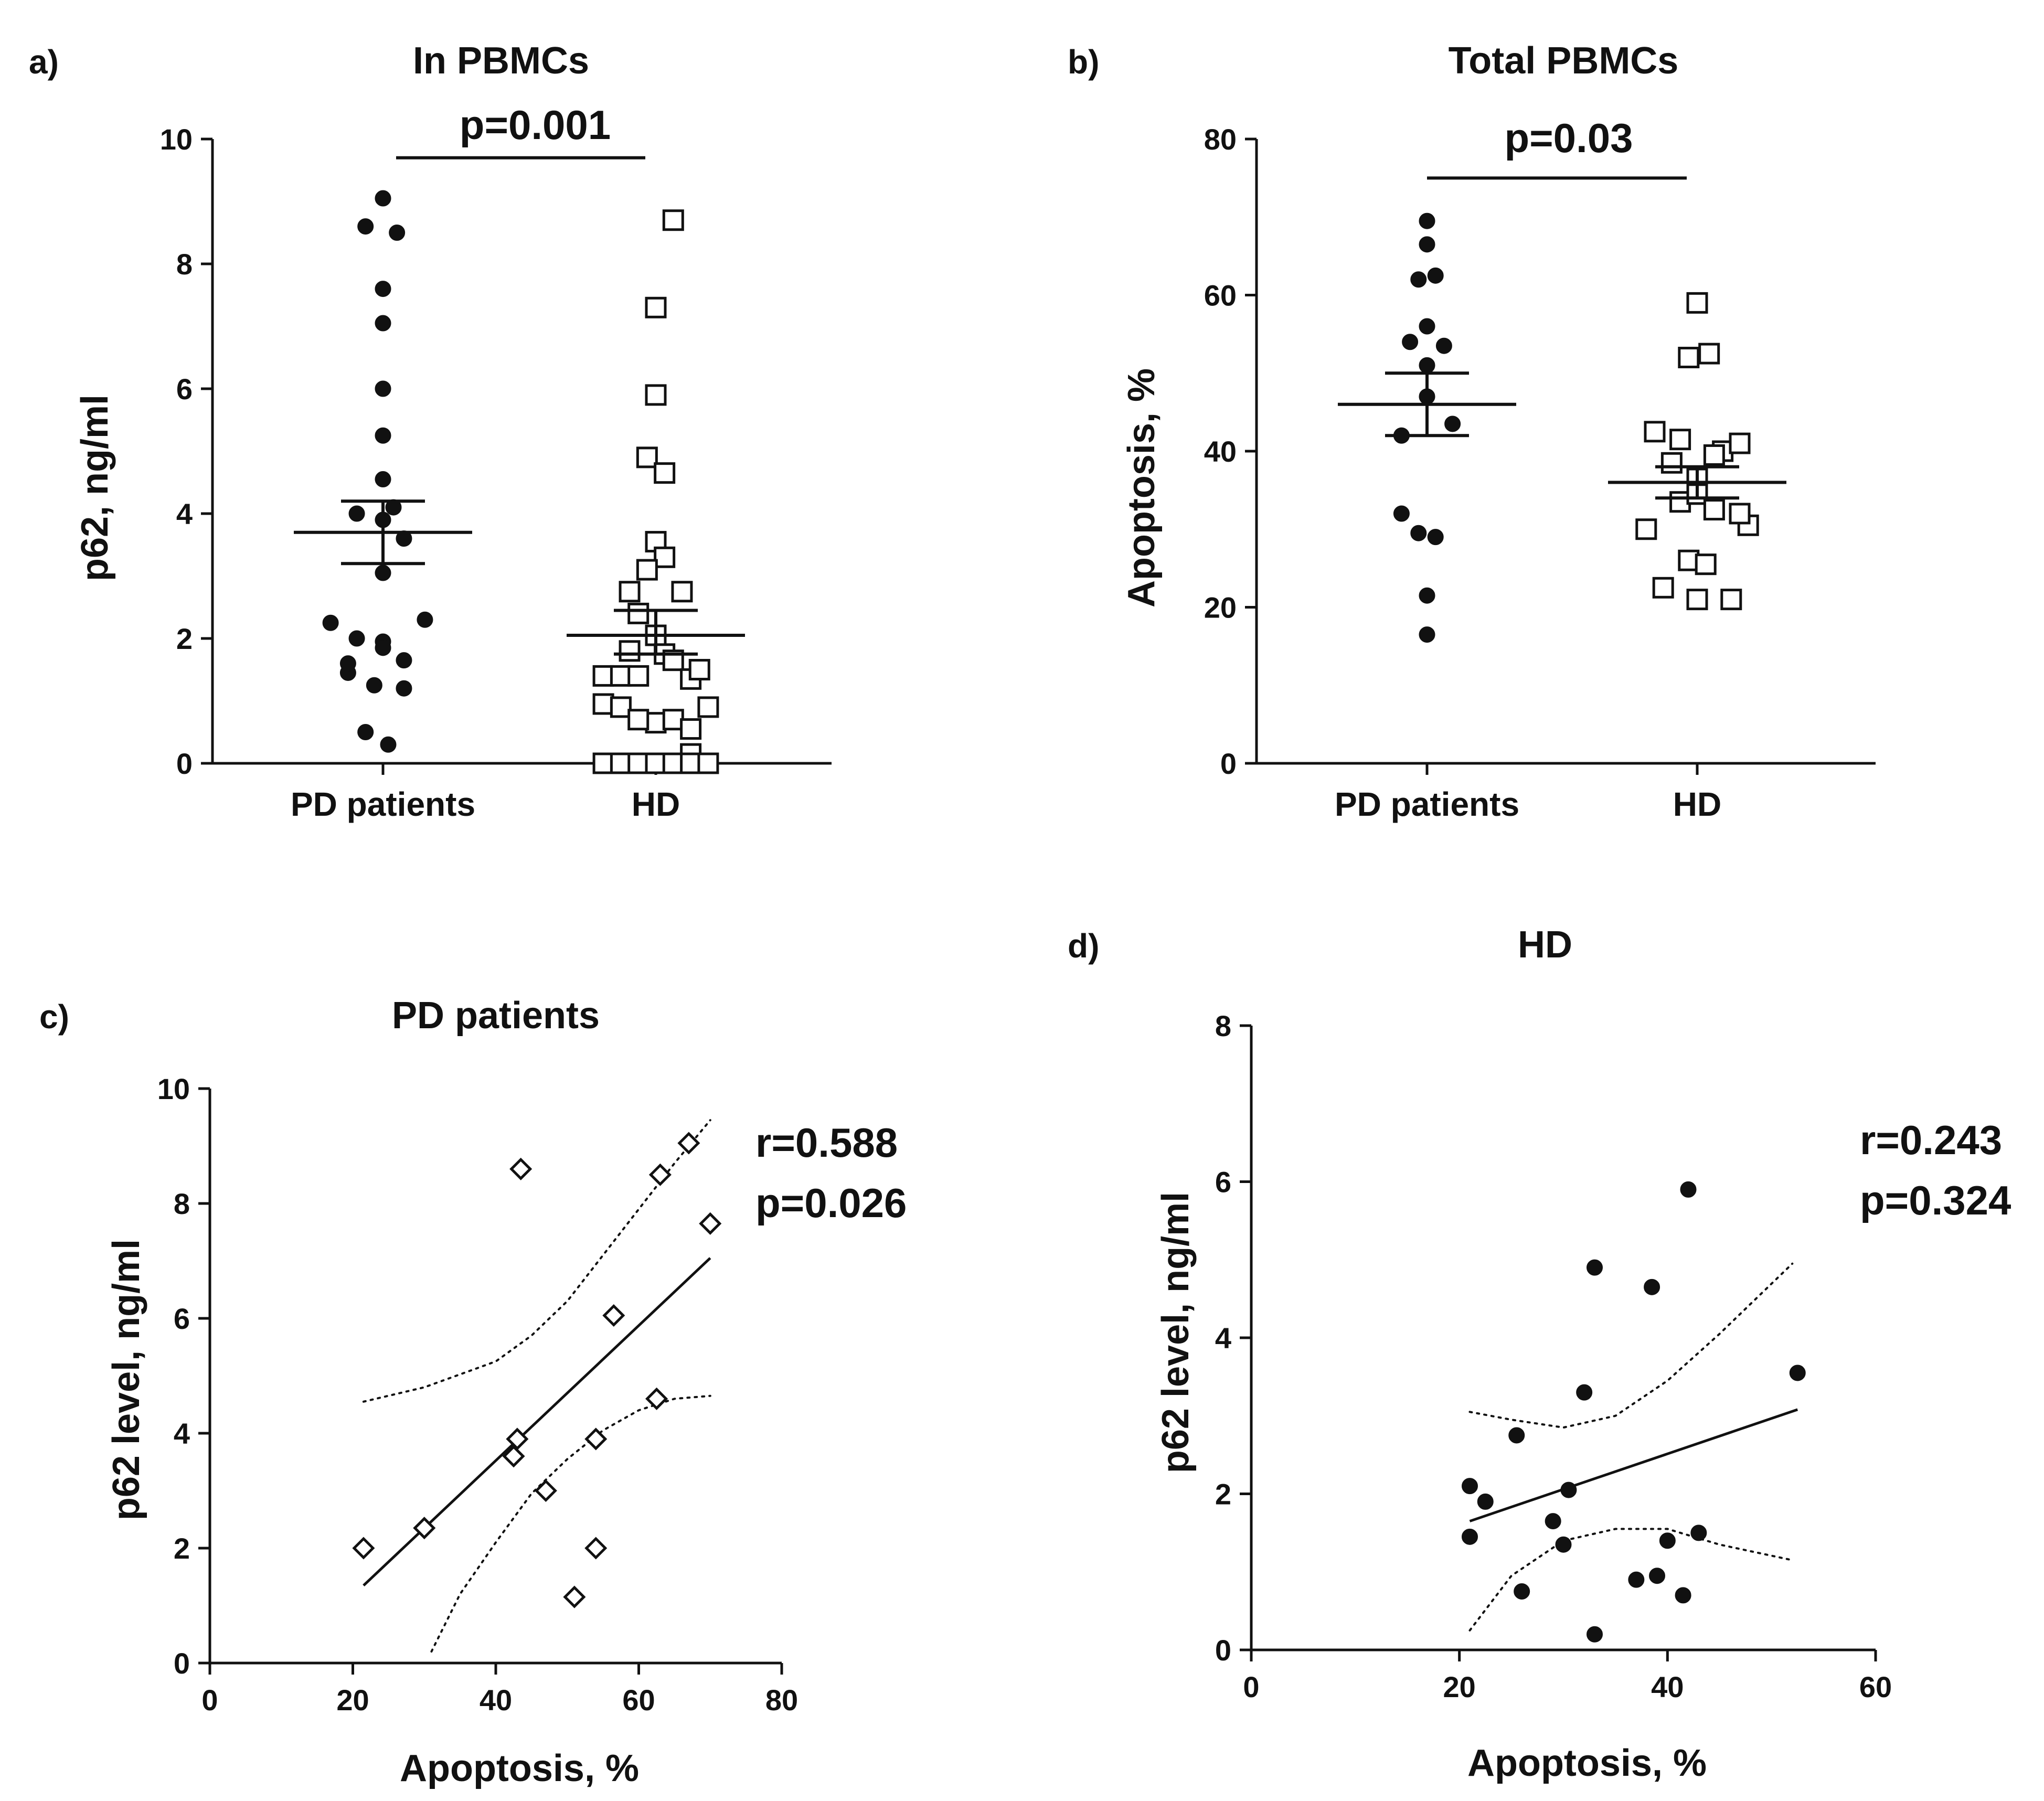 The image size is (2044, 1801). Describe the element at coordinates (1083, 62) in the screenshot. I see `panel-b-letter: b)` at that location.